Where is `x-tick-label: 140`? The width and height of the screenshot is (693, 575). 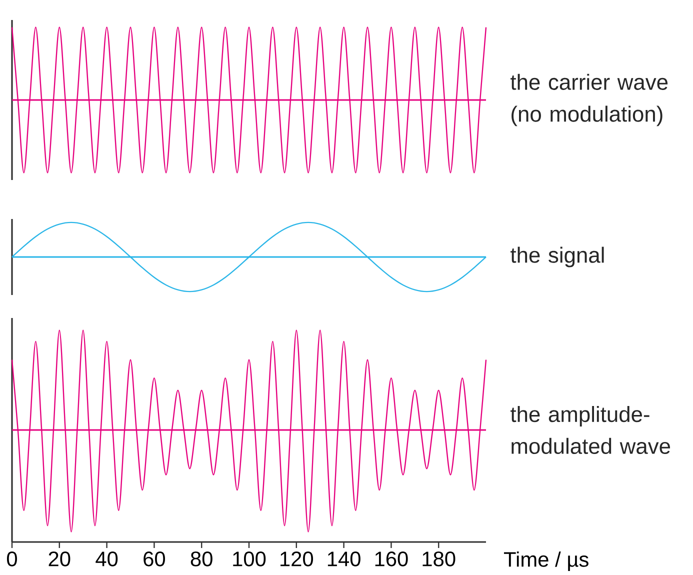 x-tick-label: 140 is located at coordinates (344, 559).